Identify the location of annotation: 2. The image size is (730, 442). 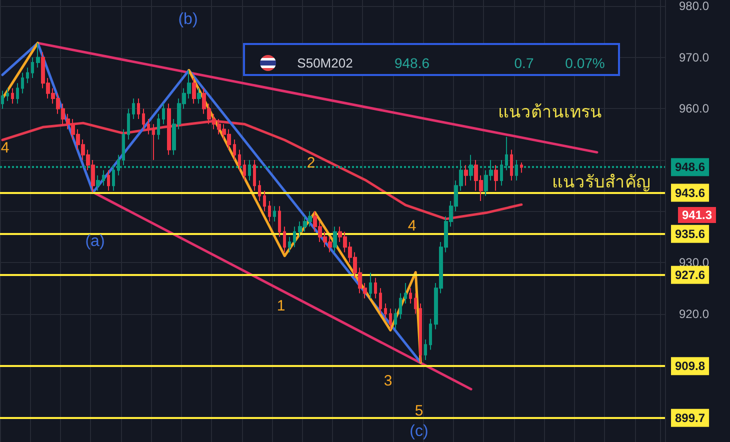
(311, 163).